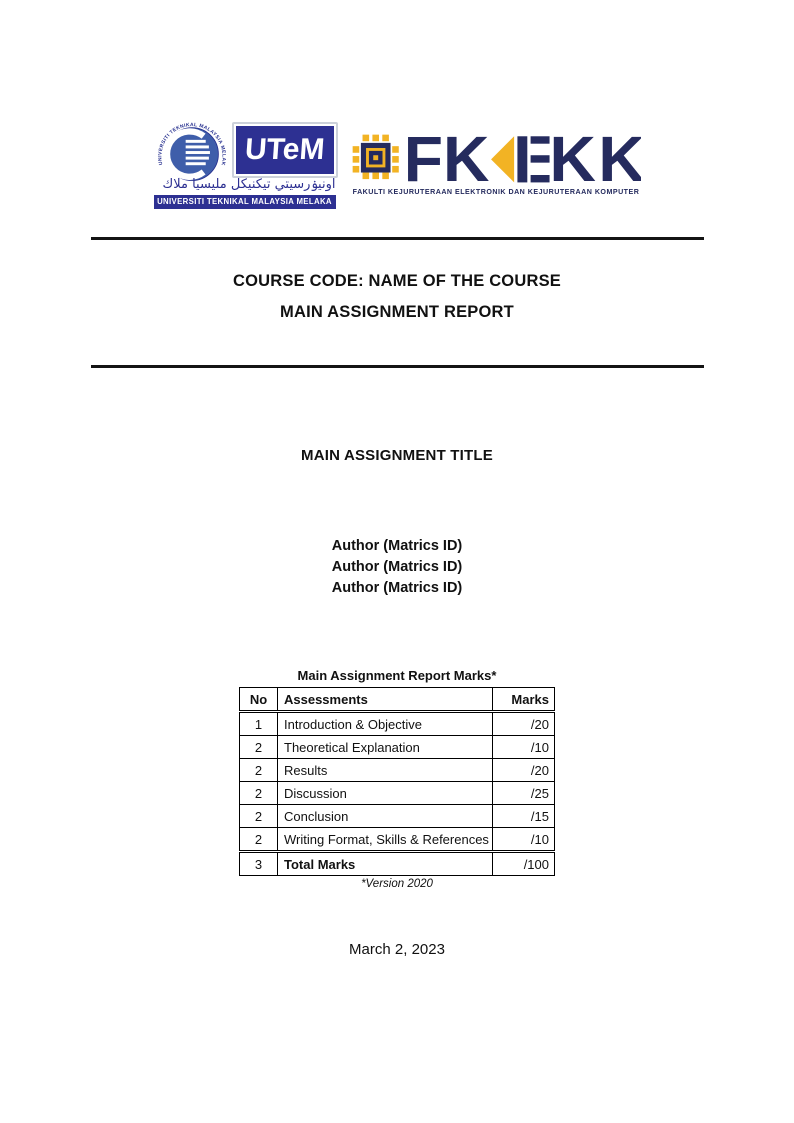 The width and height of the screenshot is (794, 1123). I want to click on cell-no: 1, so click(258, 723).